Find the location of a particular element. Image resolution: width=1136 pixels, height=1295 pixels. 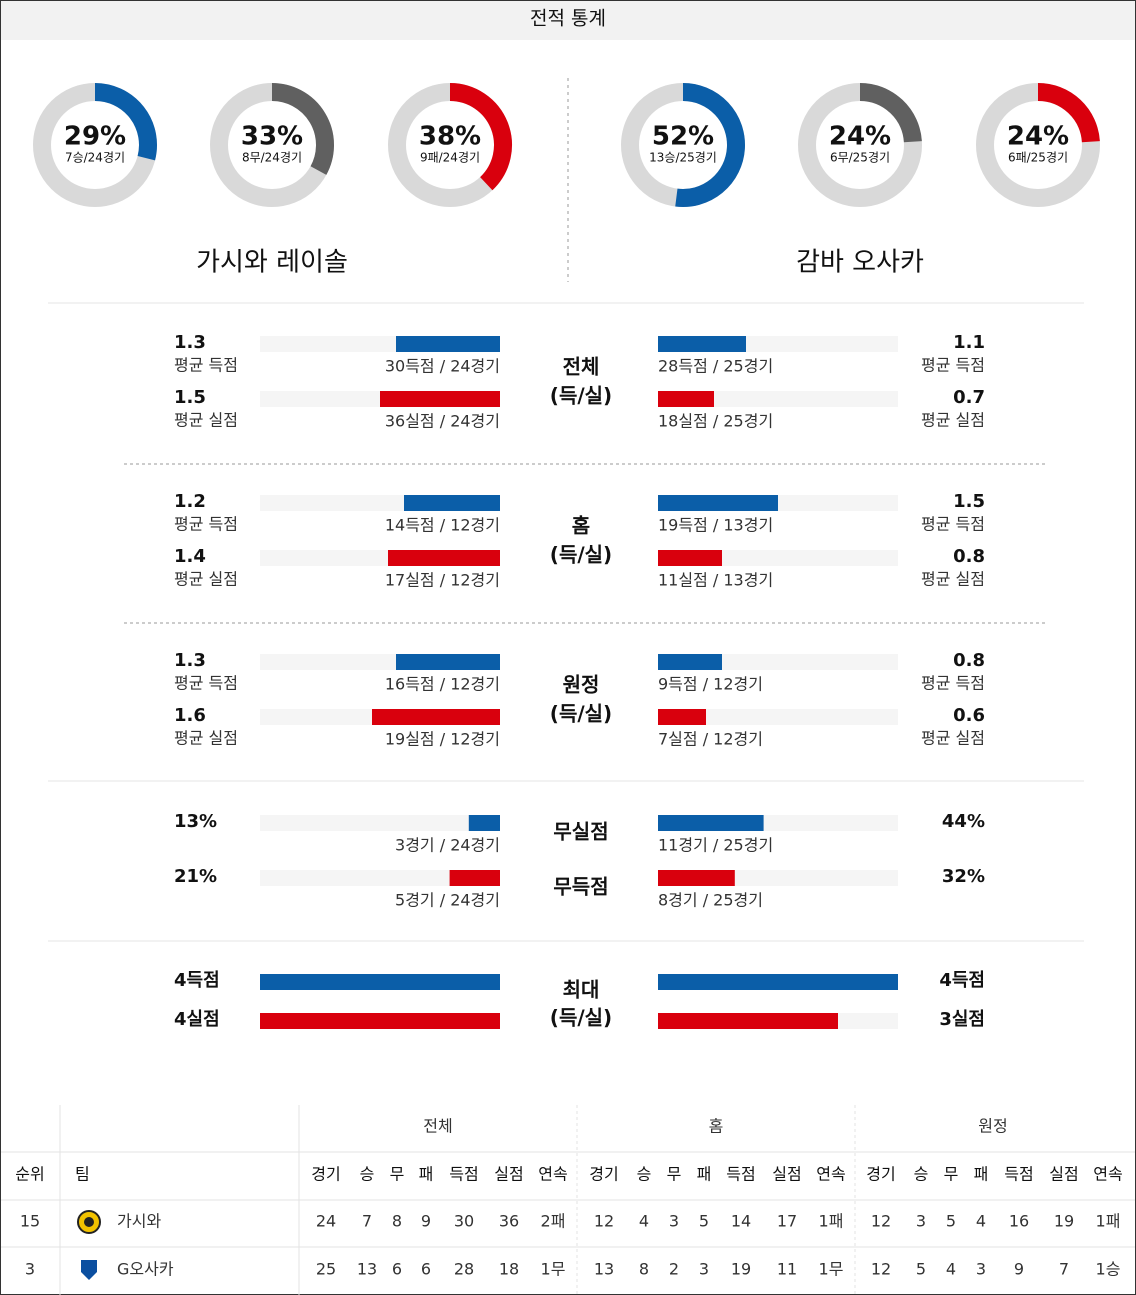

stat-value: 0.7 is located at coordinates (969, 397).